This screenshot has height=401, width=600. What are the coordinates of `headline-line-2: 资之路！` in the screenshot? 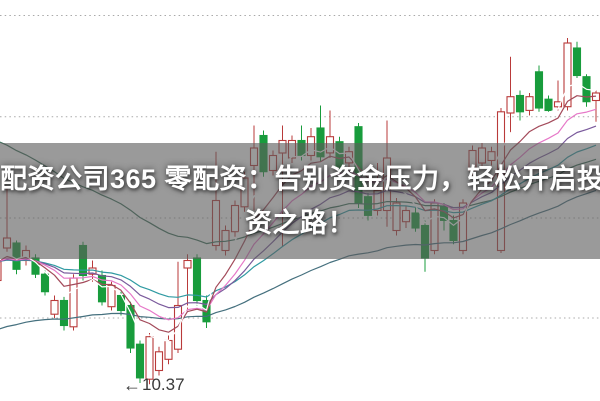 It's located at (300, 223).